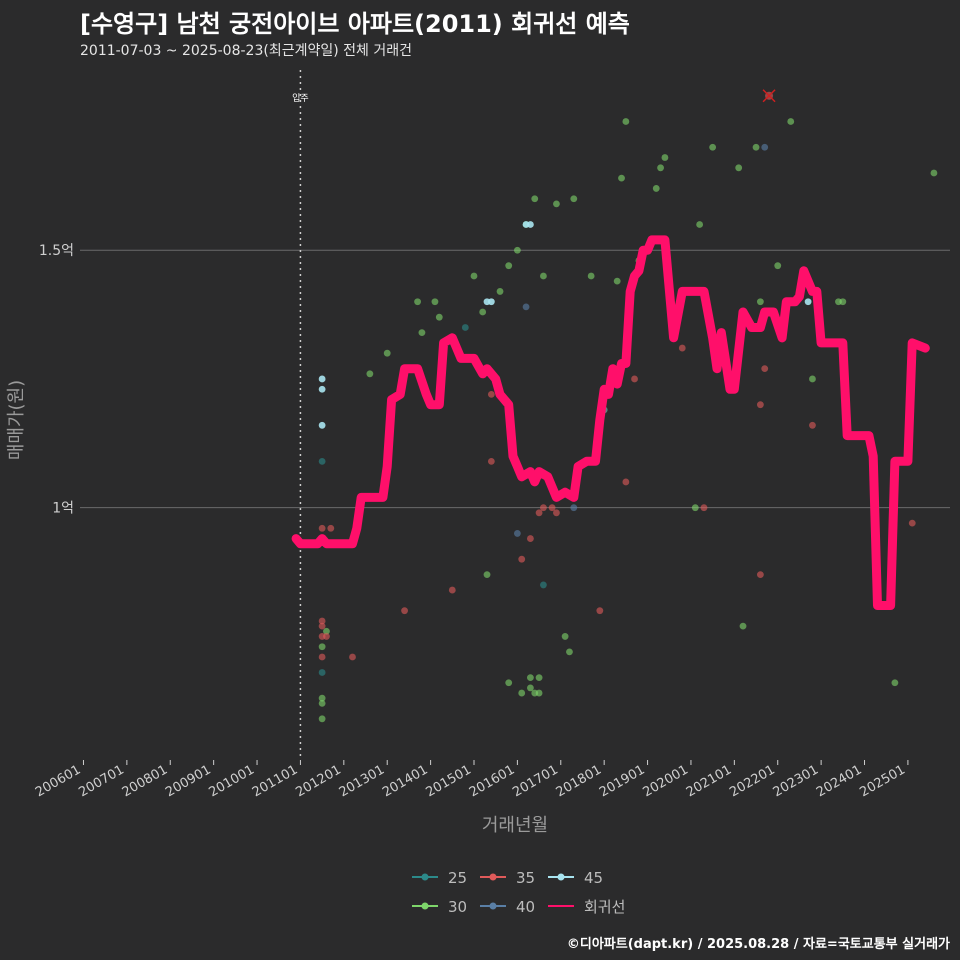  I want to click on legend-label: 25, so click(457, 878).